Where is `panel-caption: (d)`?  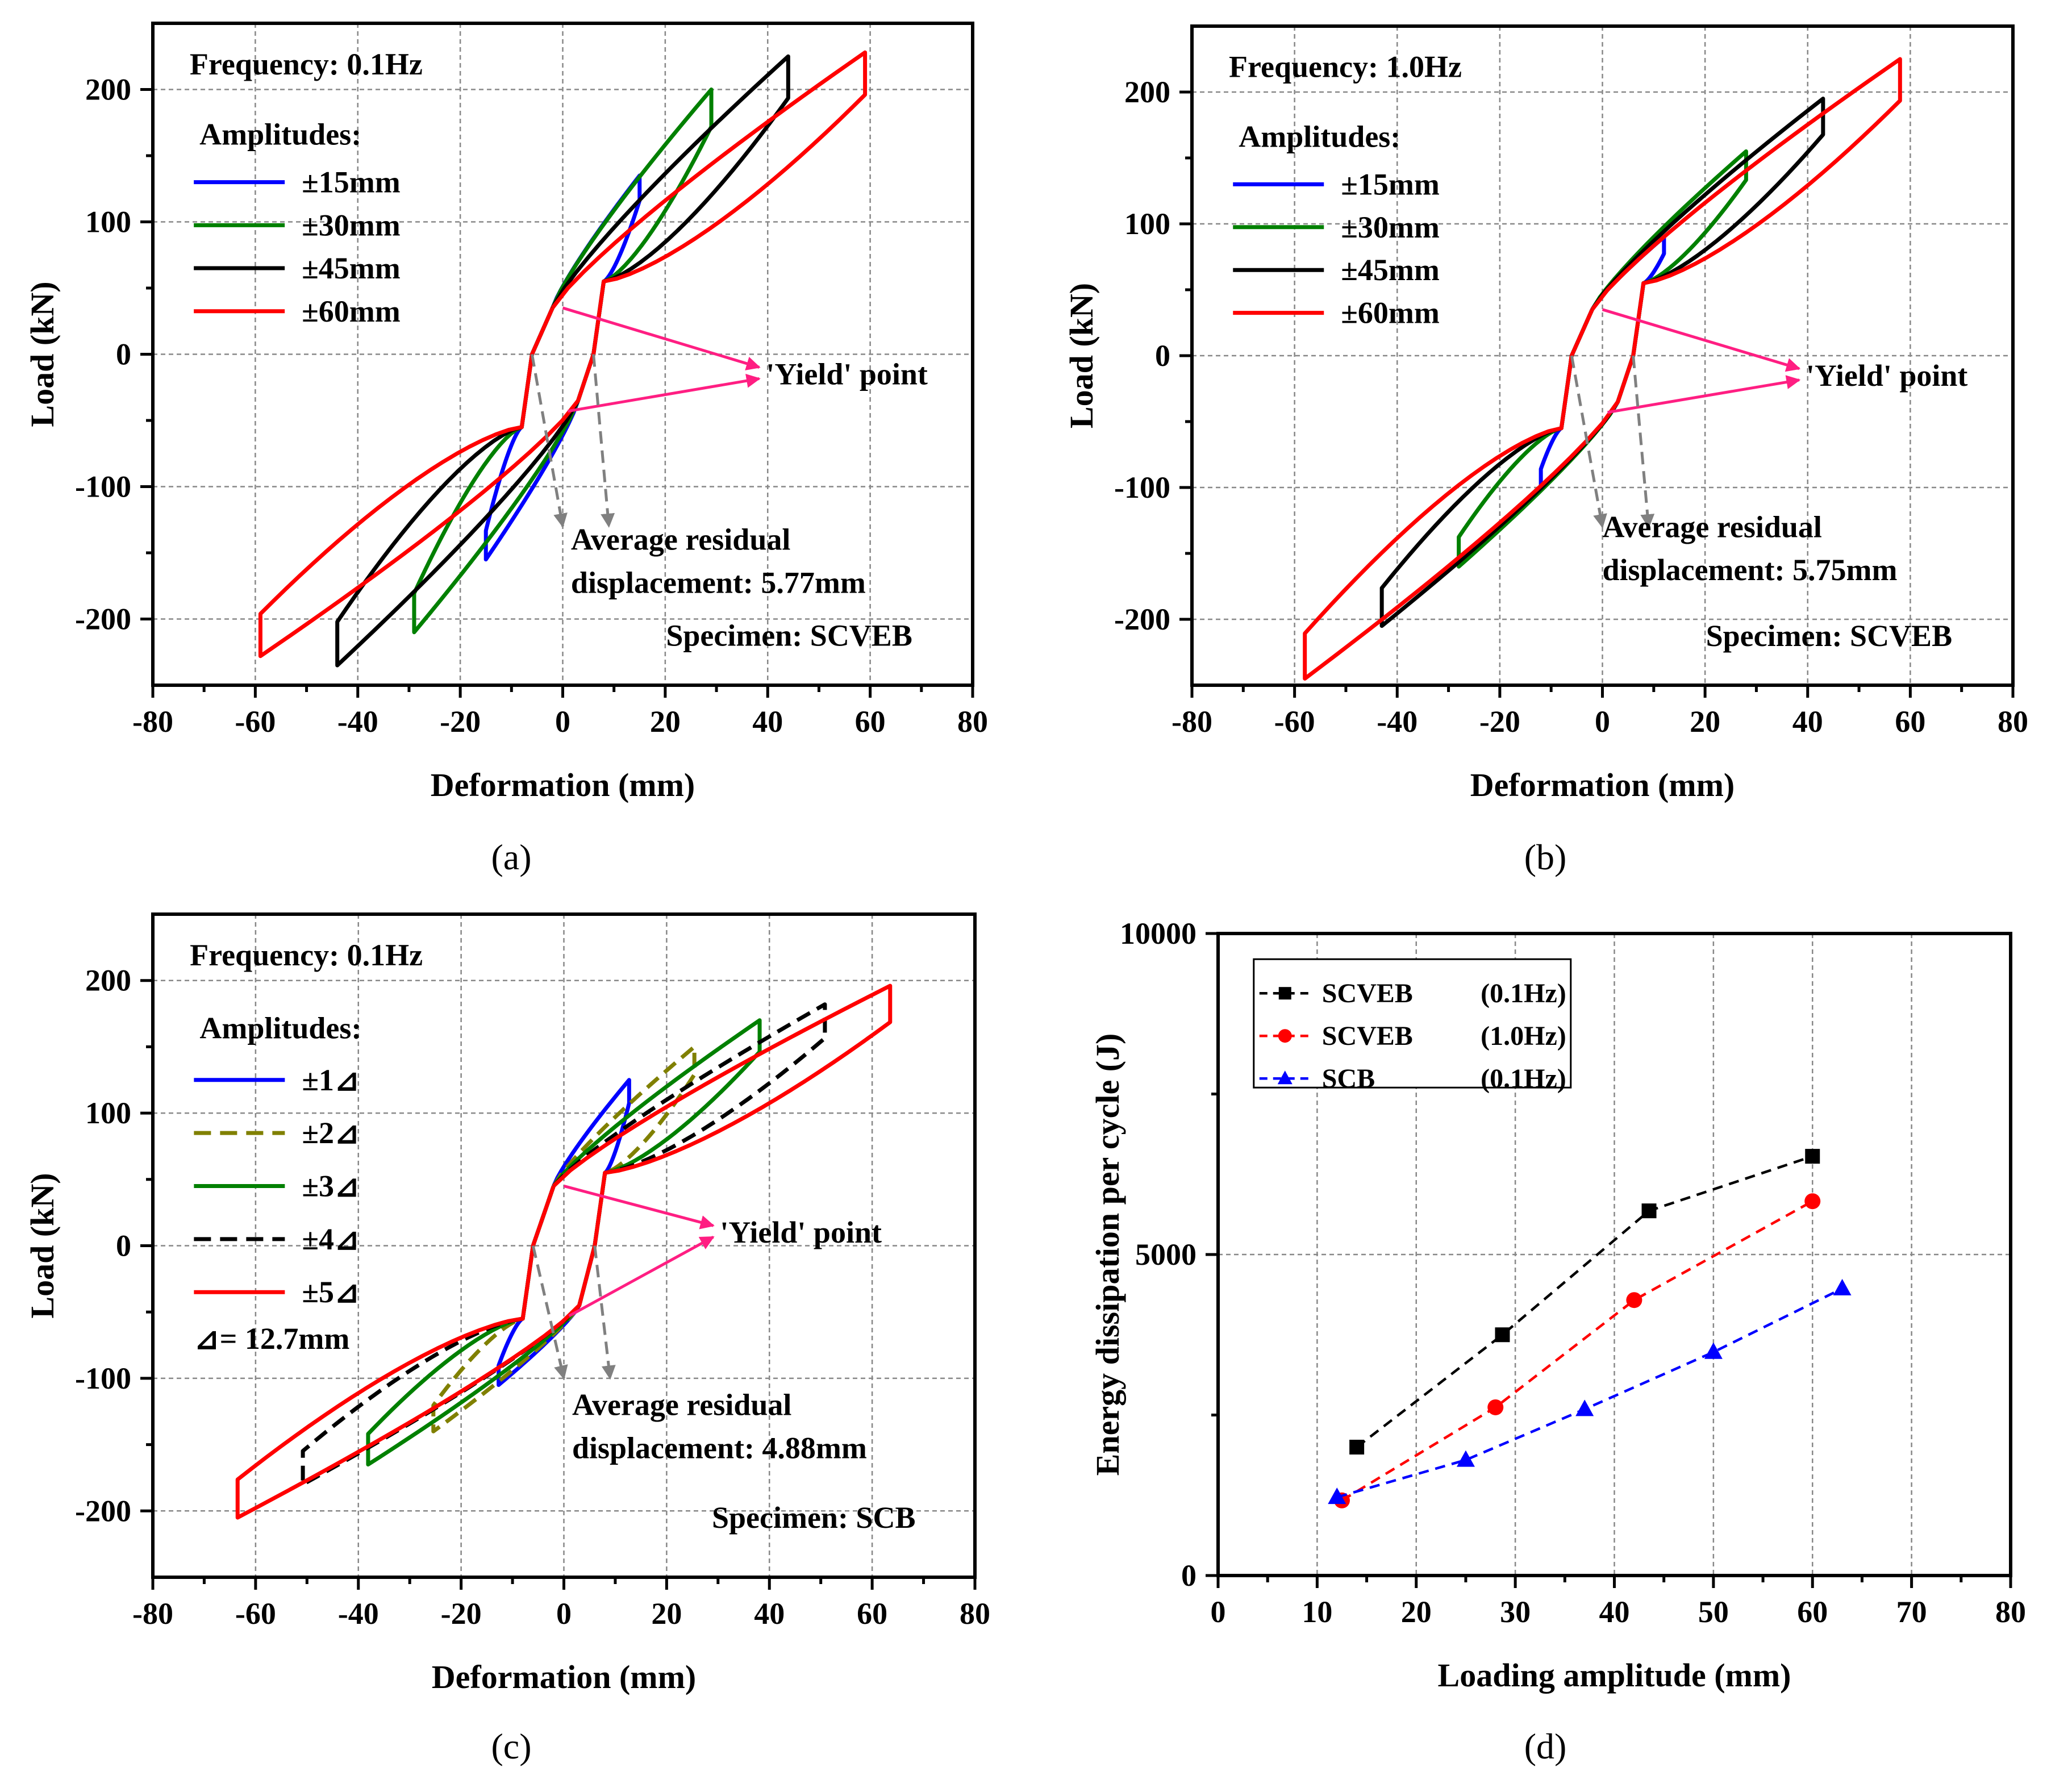
panel-caption: (d) is located at coordinates (1545, 1746).